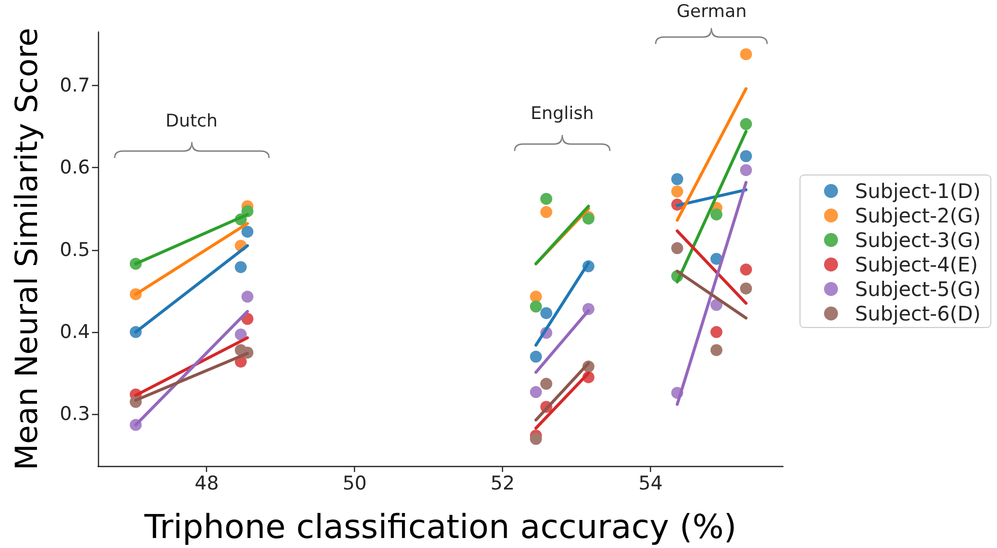  I want to click on text: German, so click(711, 12).